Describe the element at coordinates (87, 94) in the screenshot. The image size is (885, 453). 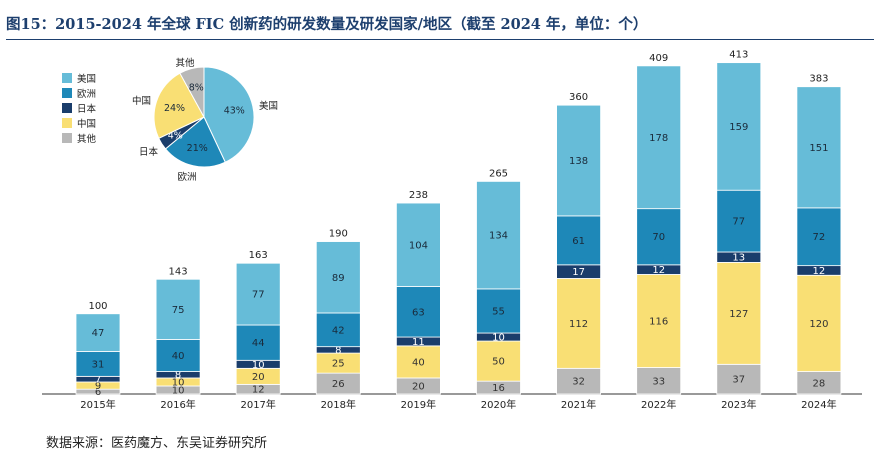
I see `legend-label: 欧洲` at that location.